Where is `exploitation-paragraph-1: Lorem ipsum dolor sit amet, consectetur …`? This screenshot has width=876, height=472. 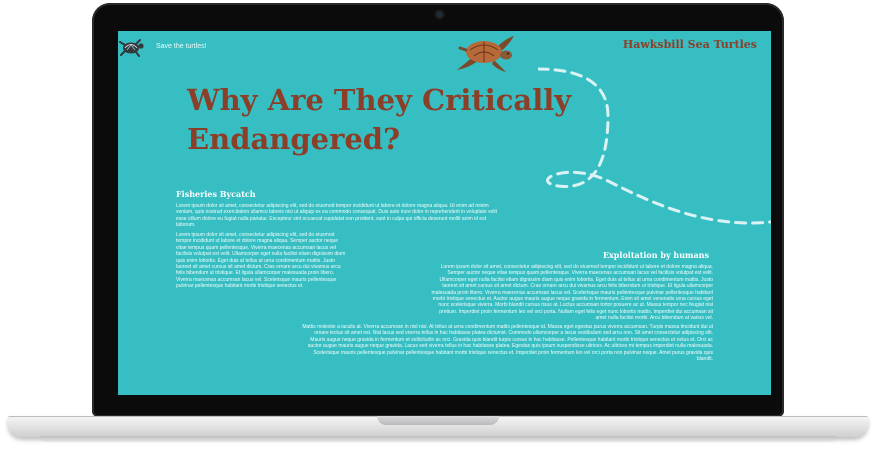
exploitation-paragraph-1: Lorem ipsum dolor sit amet, consectetur … is located at coordinates (572, 293).